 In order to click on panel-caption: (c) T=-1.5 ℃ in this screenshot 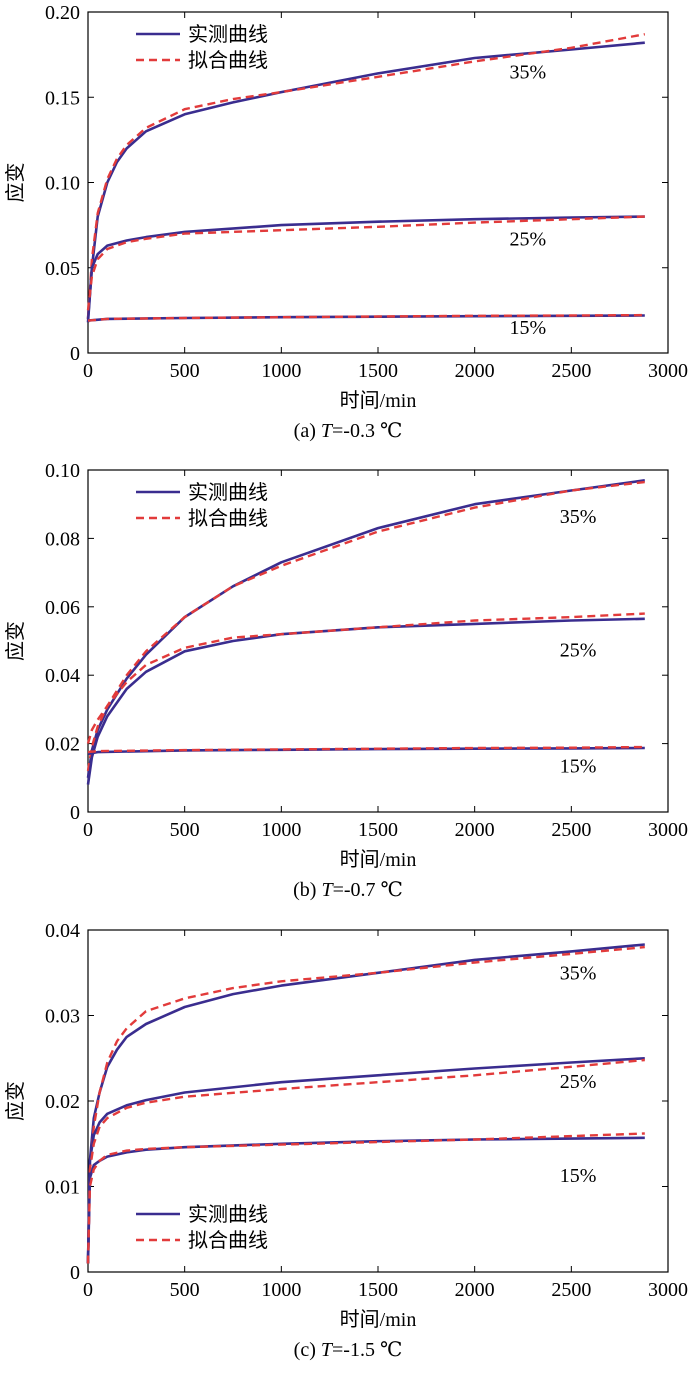, I will do `click(348, 1350)`.